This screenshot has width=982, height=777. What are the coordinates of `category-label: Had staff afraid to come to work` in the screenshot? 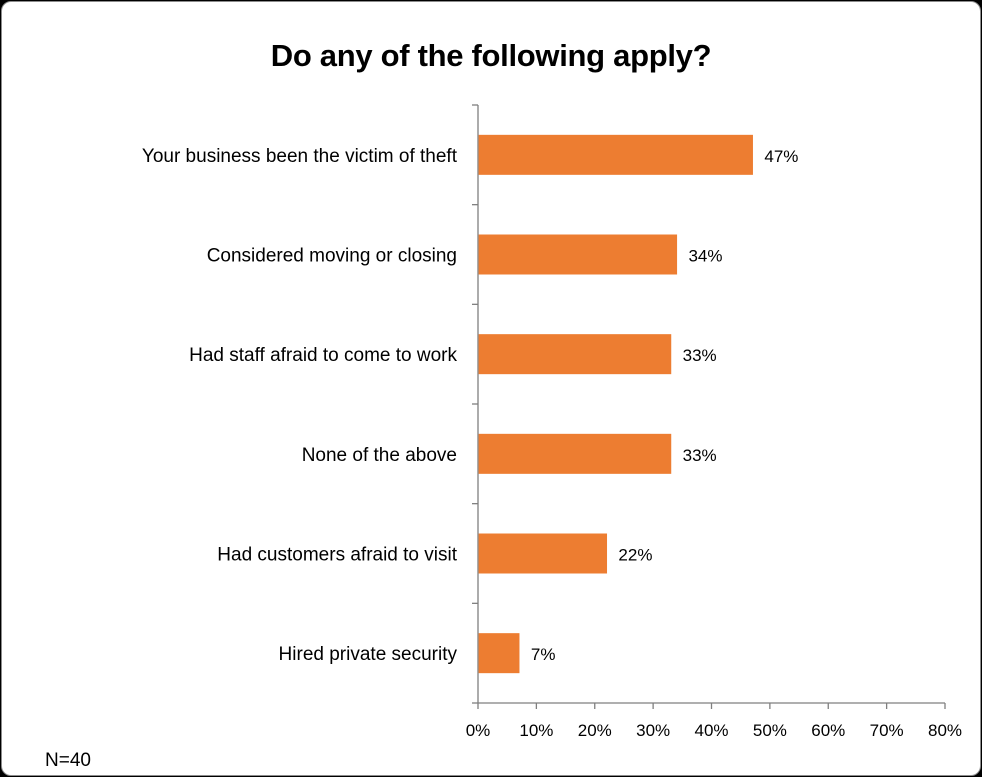 It's located at (323, 355).